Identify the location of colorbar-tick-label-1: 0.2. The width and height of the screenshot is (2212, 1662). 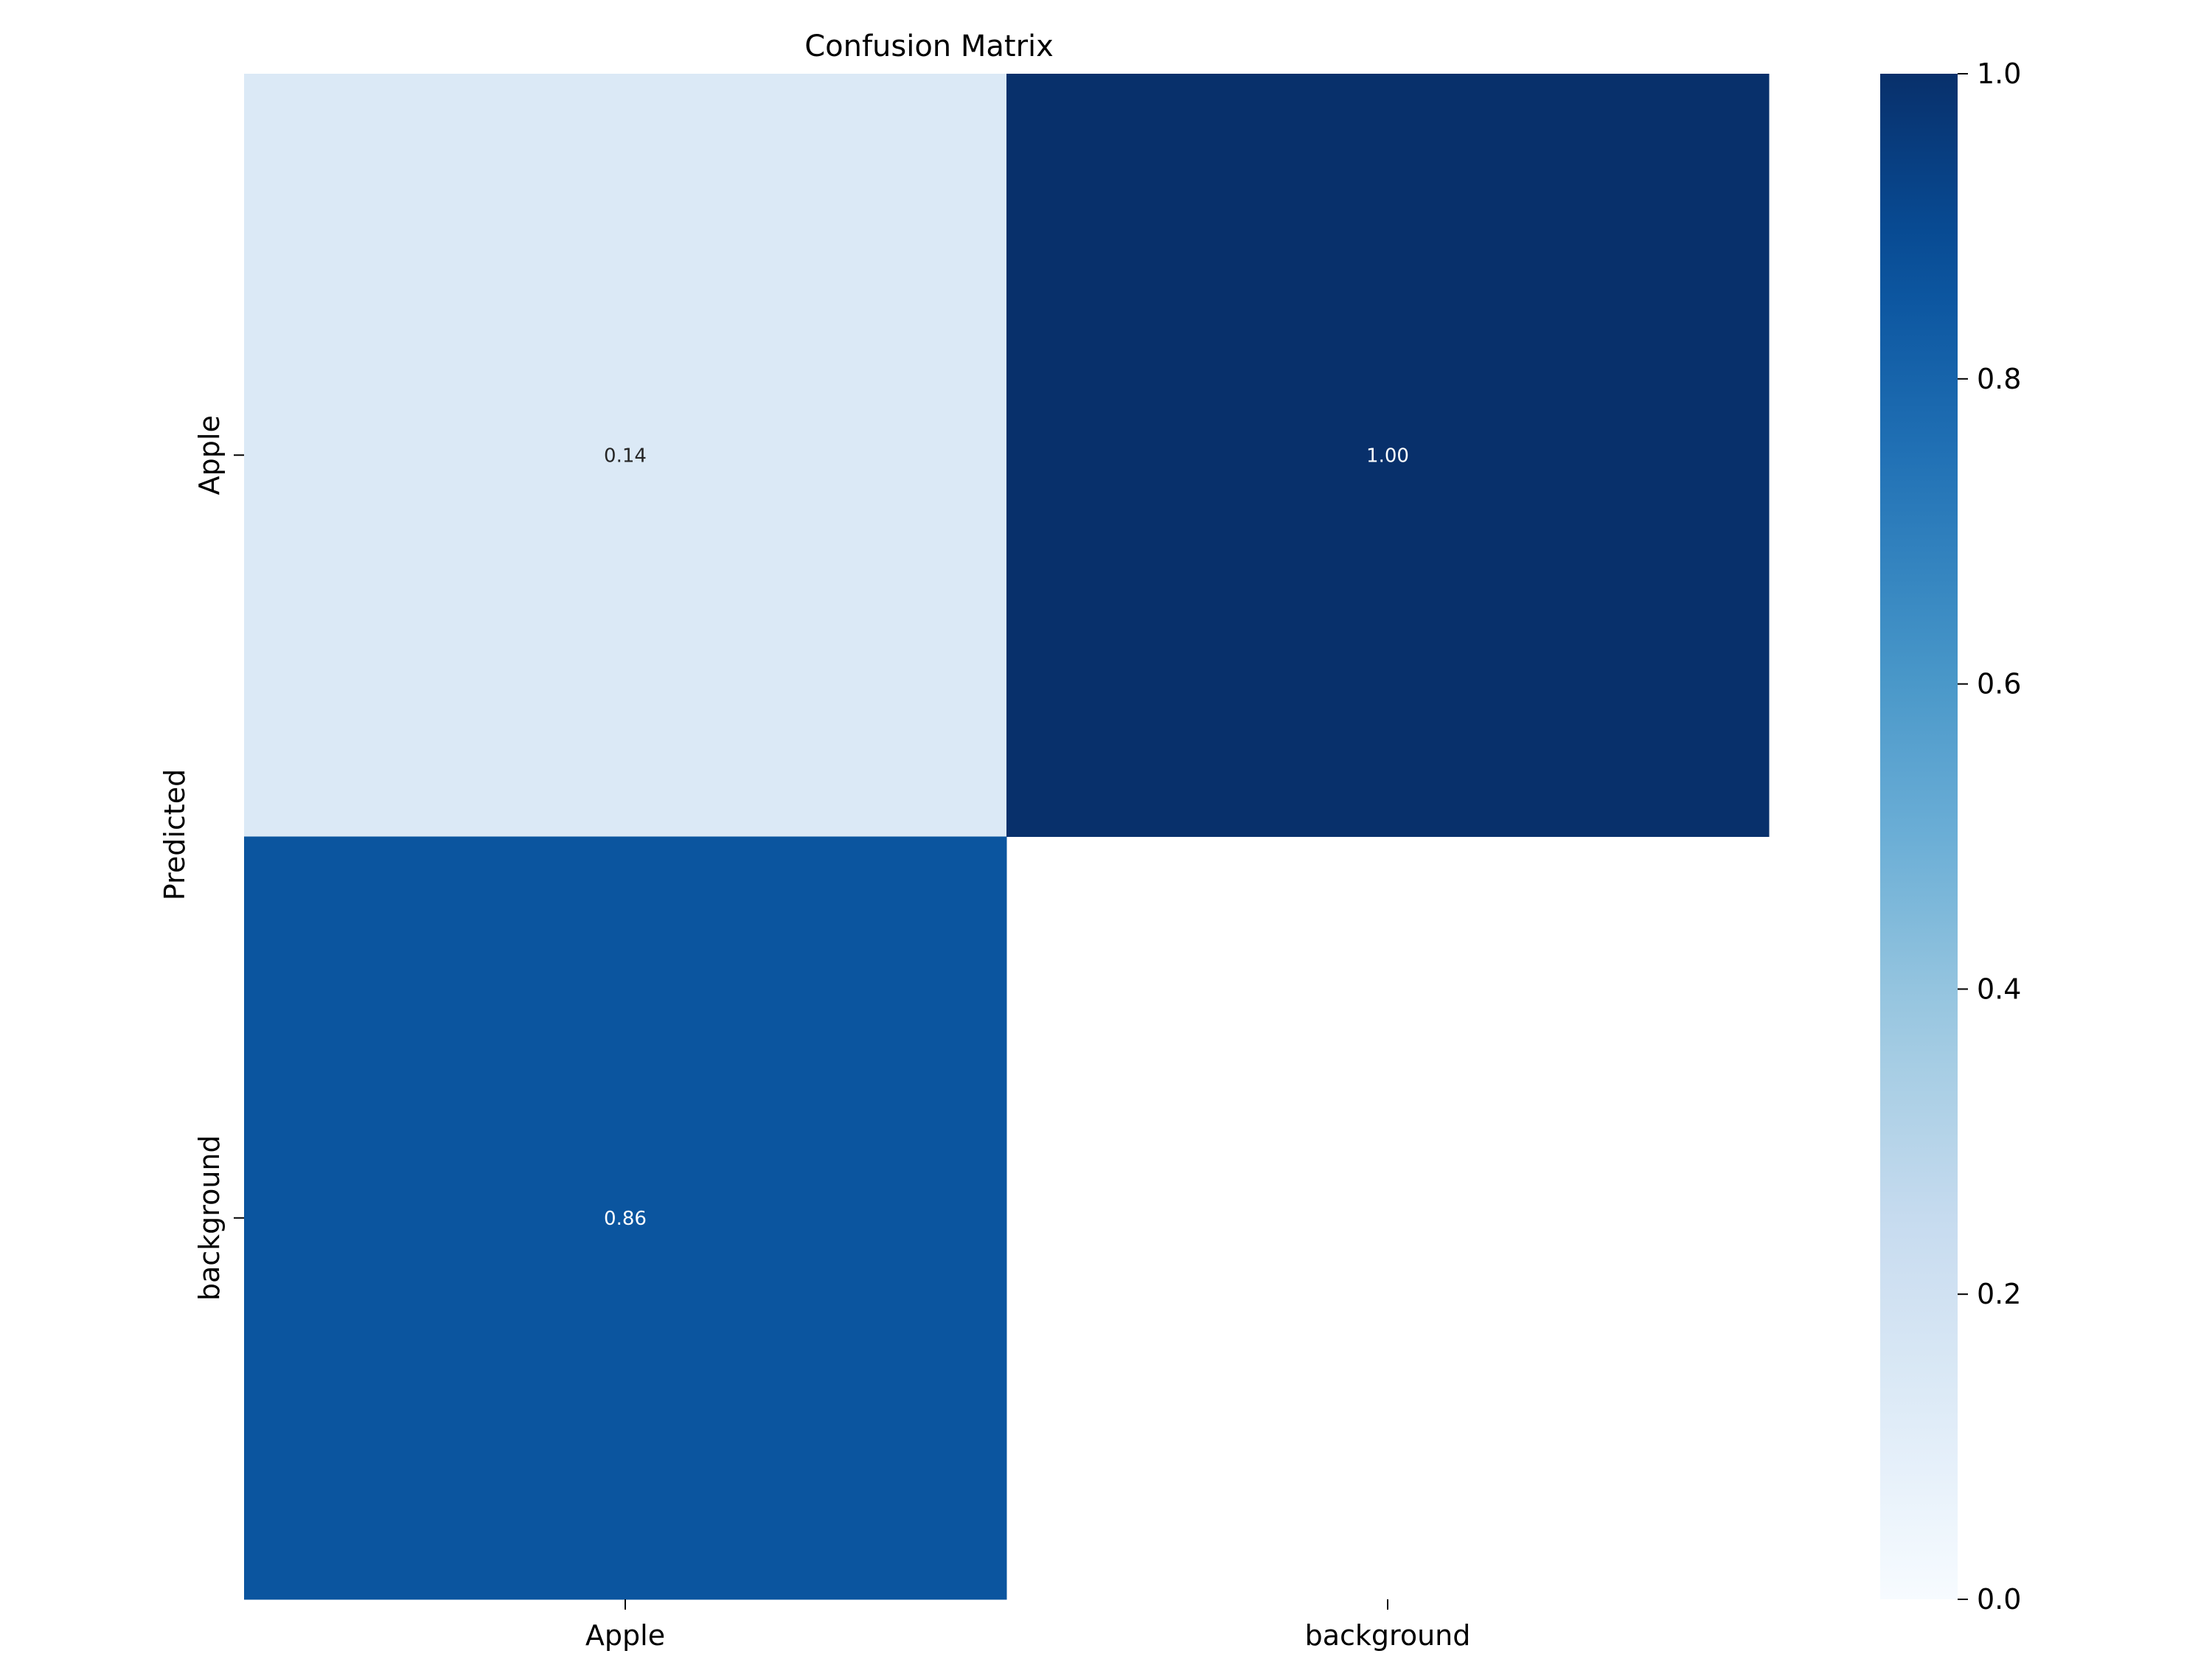
(1999, 1294).